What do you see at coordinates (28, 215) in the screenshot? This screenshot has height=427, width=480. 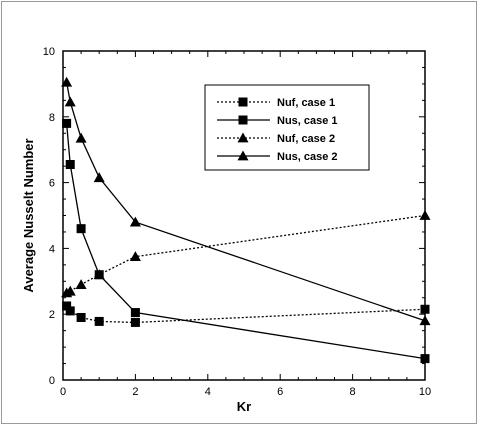 I see `y-axis-label: Average Nusselt Number` at bounding box center [28, 215].